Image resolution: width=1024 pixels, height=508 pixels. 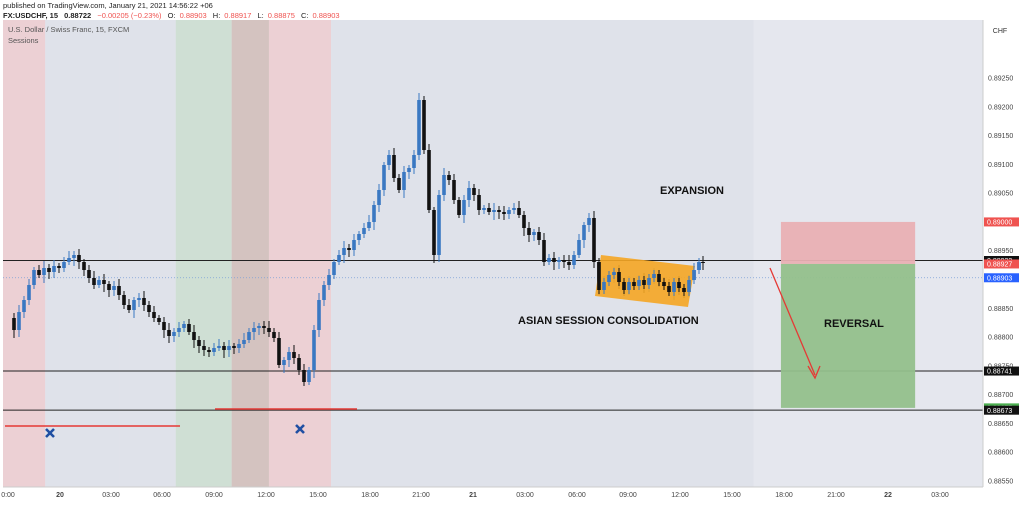 I want to click on price-tag-text: 0.88903, so click(x=999, y=278).